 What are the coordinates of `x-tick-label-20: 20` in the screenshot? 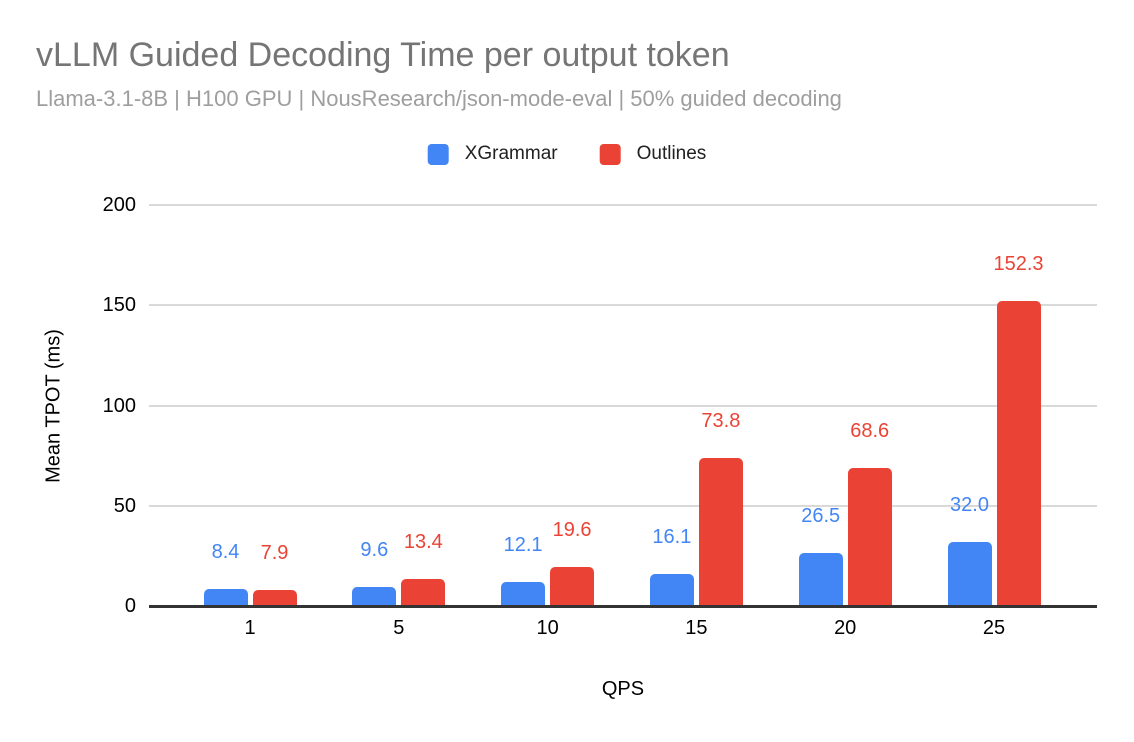 It's located at (845, 628).